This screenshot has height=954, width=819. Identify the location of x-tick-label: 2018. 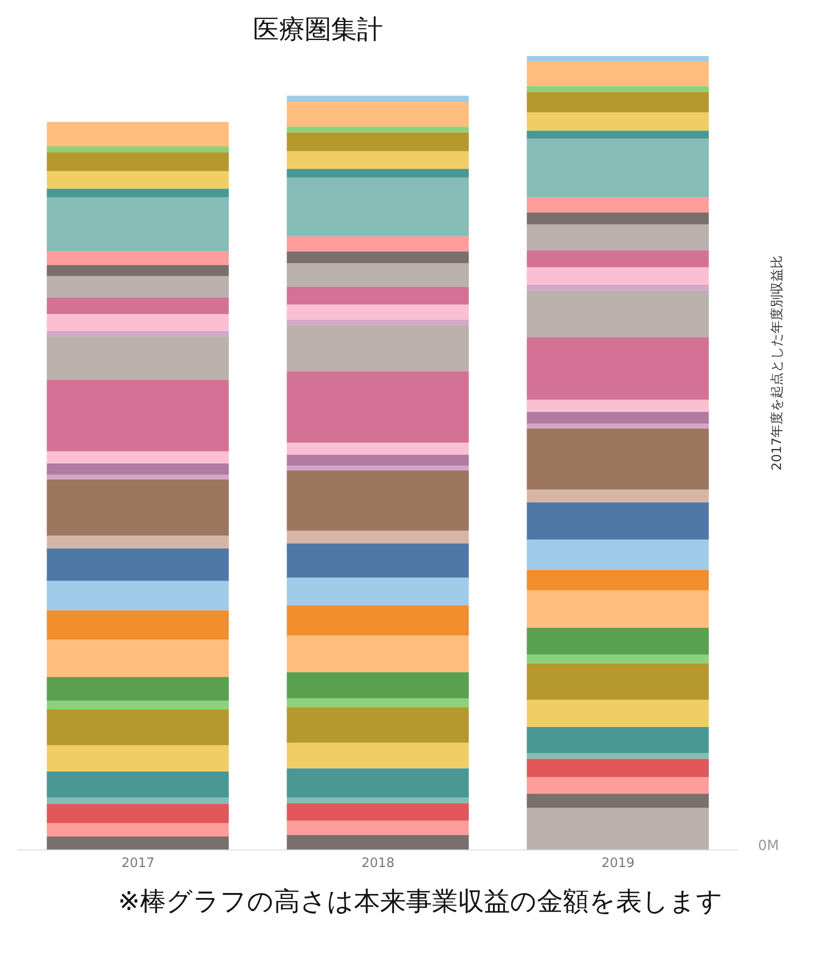
(378, 864).